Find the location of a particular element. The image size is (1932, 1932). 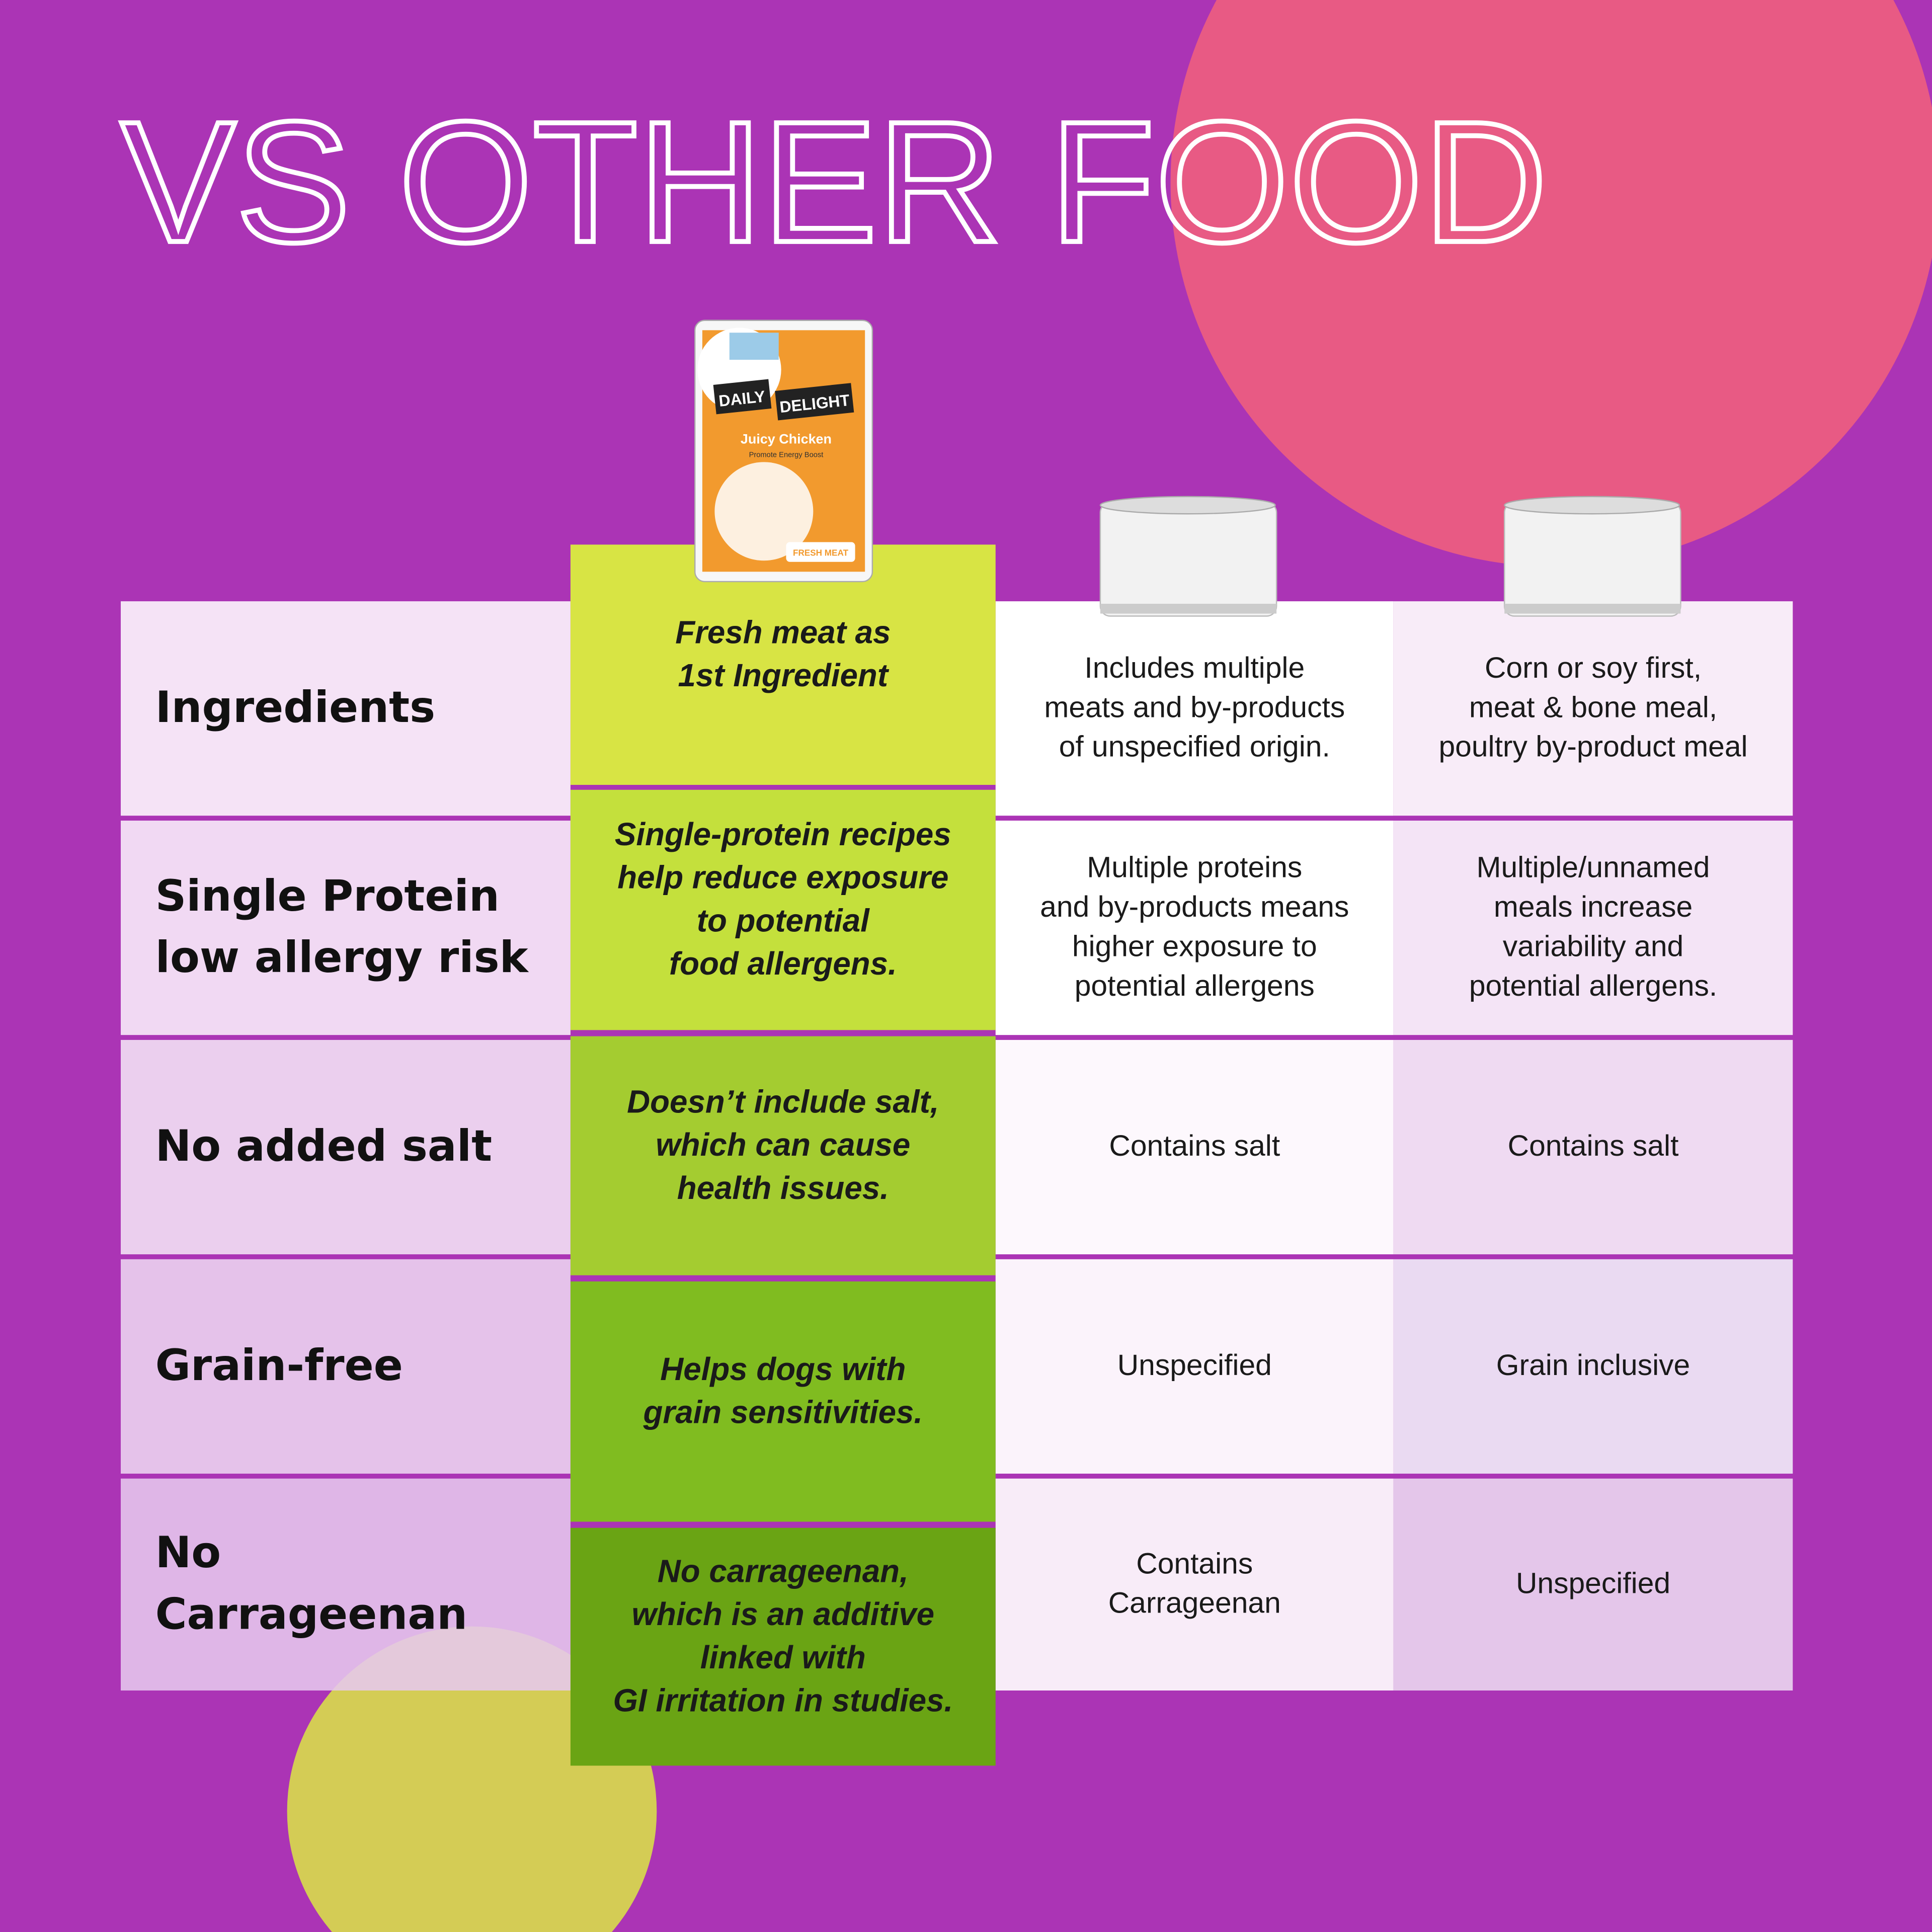

our-food-cell: Helps dogs with grain sensitivities. is located at coordinates (783, 1401).